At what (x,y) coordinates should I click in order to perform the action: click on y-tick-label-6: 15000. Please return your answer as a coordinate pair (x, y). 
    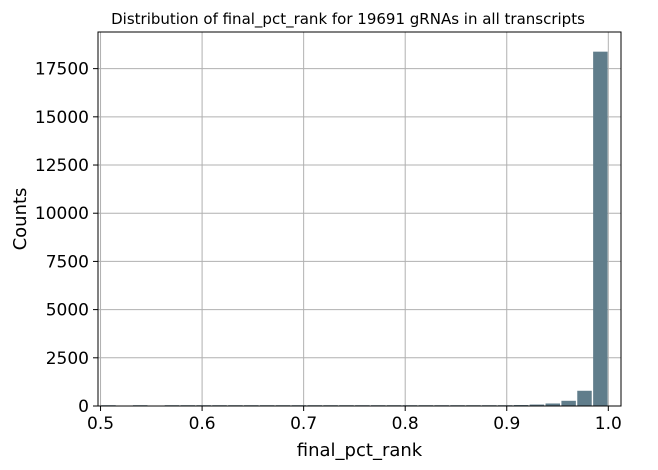
    Looking at the image, I should click on (62, 118).